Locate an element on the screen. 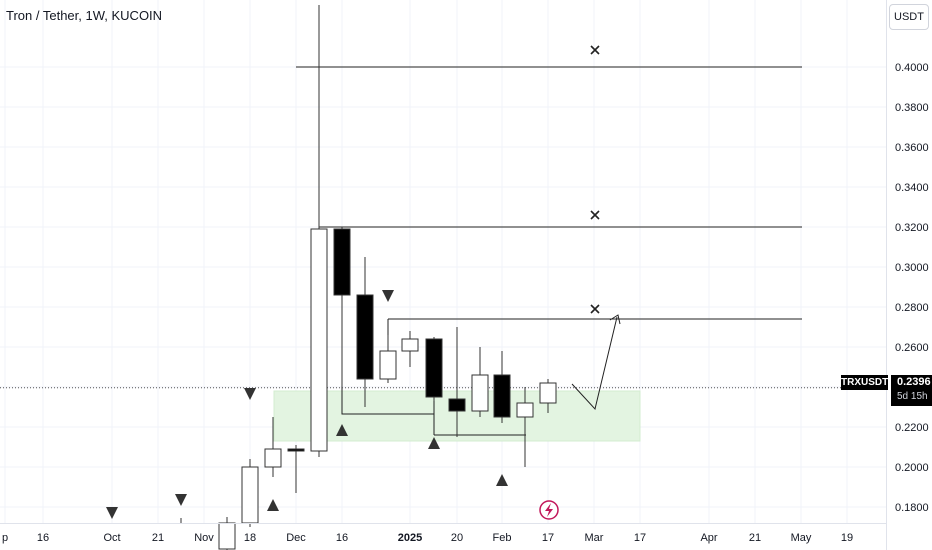 This screenshot has height=550, width=932. y-tick-label: 0.2200 is located at coordinates (912, 428).